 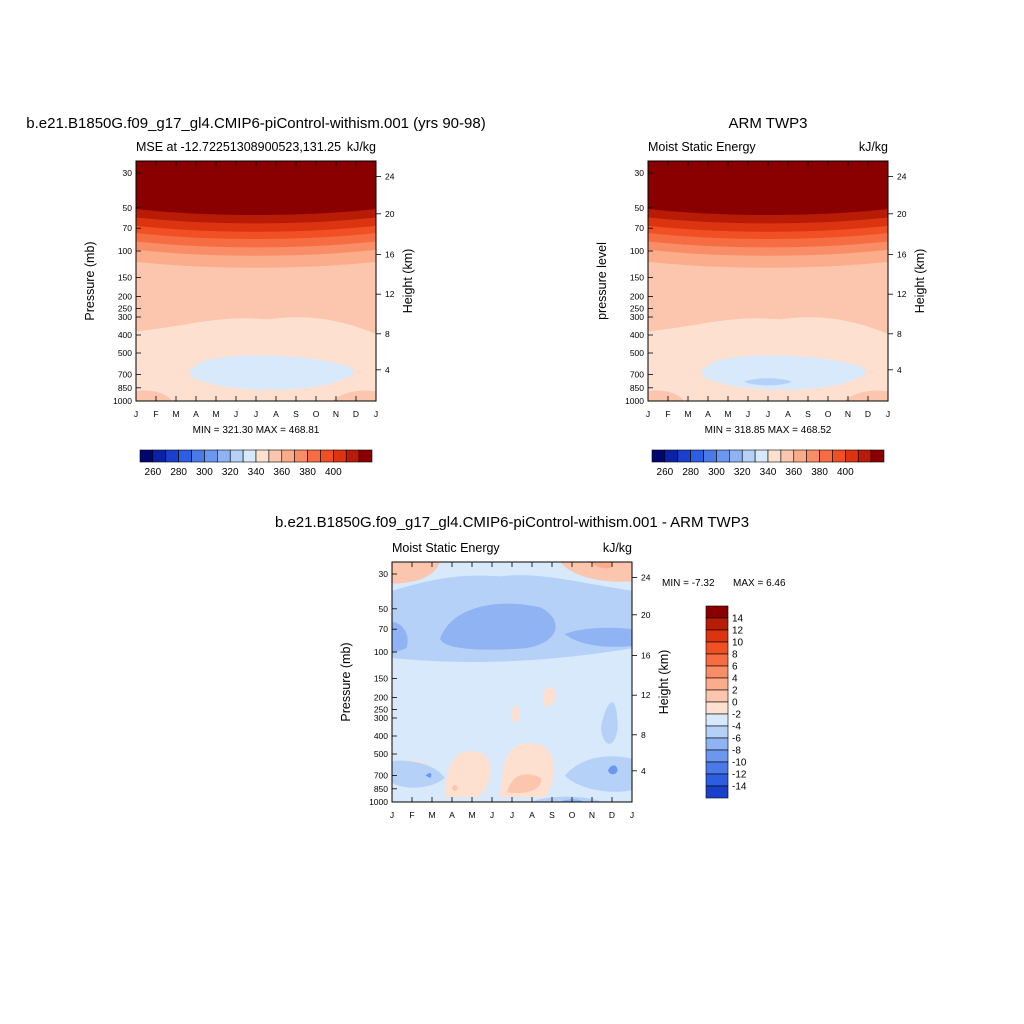 What do you see at coordinates (390, 214) in the screenshot?
I see `y-right-tick-label: 20` at bounding box center [390, 214].